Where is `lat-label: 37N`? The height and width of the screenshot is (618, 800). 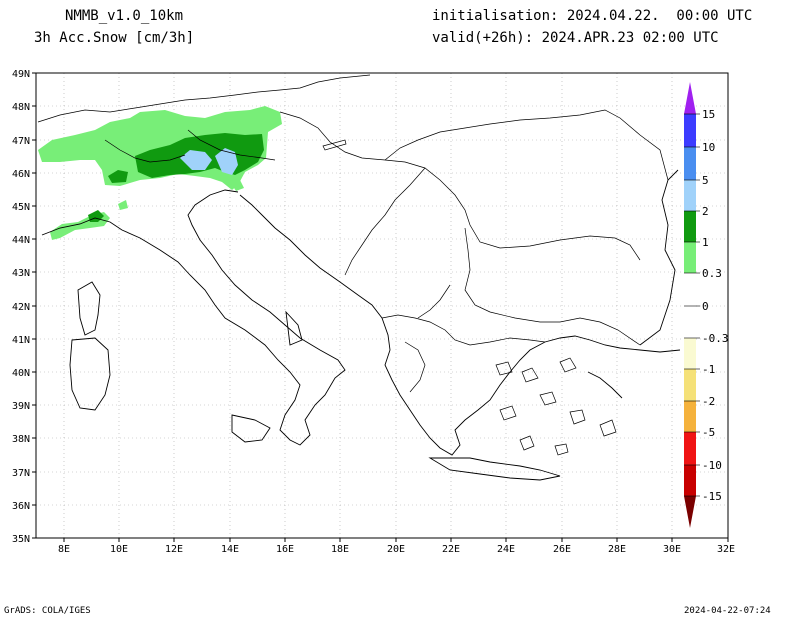 lat-label: 37N is located at coordinates (21, 473).